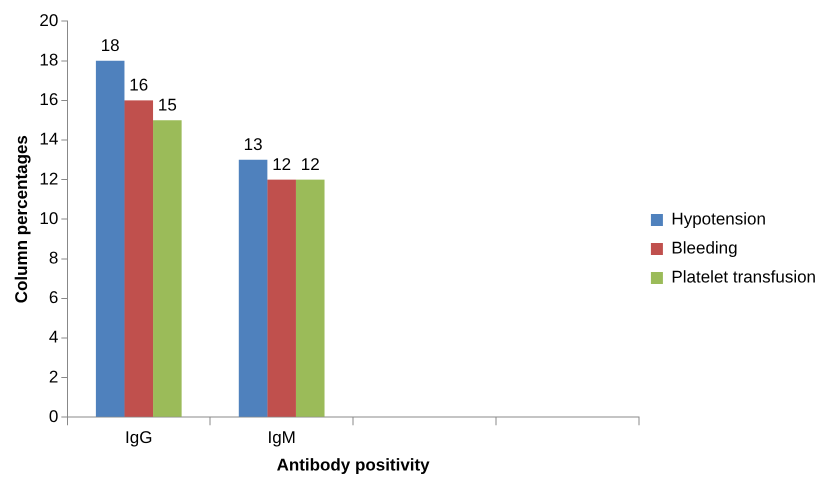  Describe the element at coordinates (353, 464) in the screenshot. I see `x-axis-title: Antibody positivity` at that location.